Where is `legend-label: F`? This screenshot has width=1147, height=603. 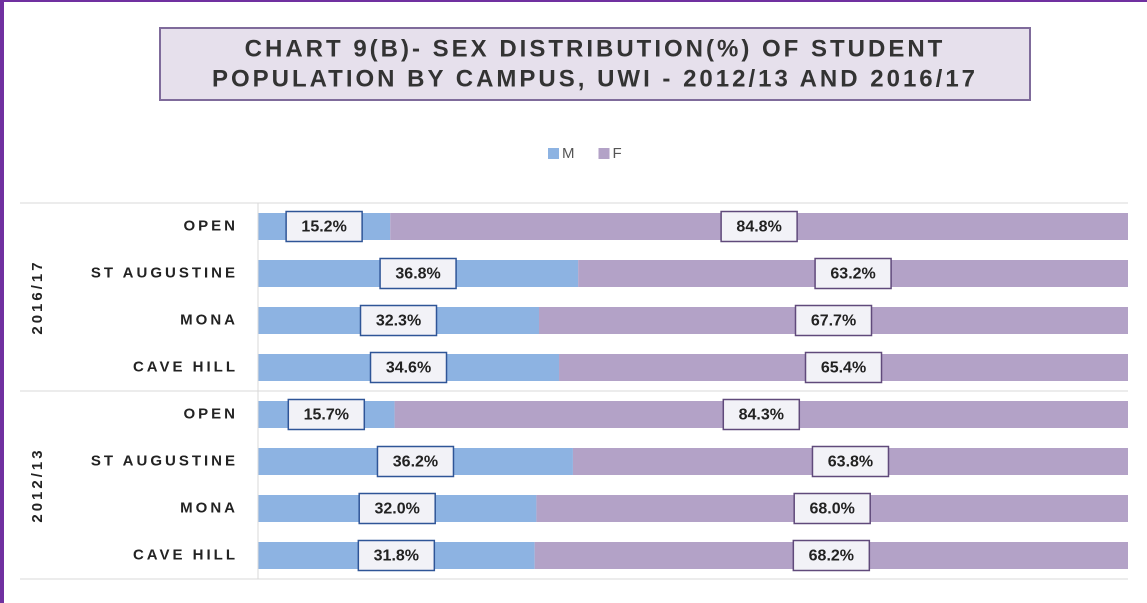 legend-label: F is located at coordinates (617, 153).